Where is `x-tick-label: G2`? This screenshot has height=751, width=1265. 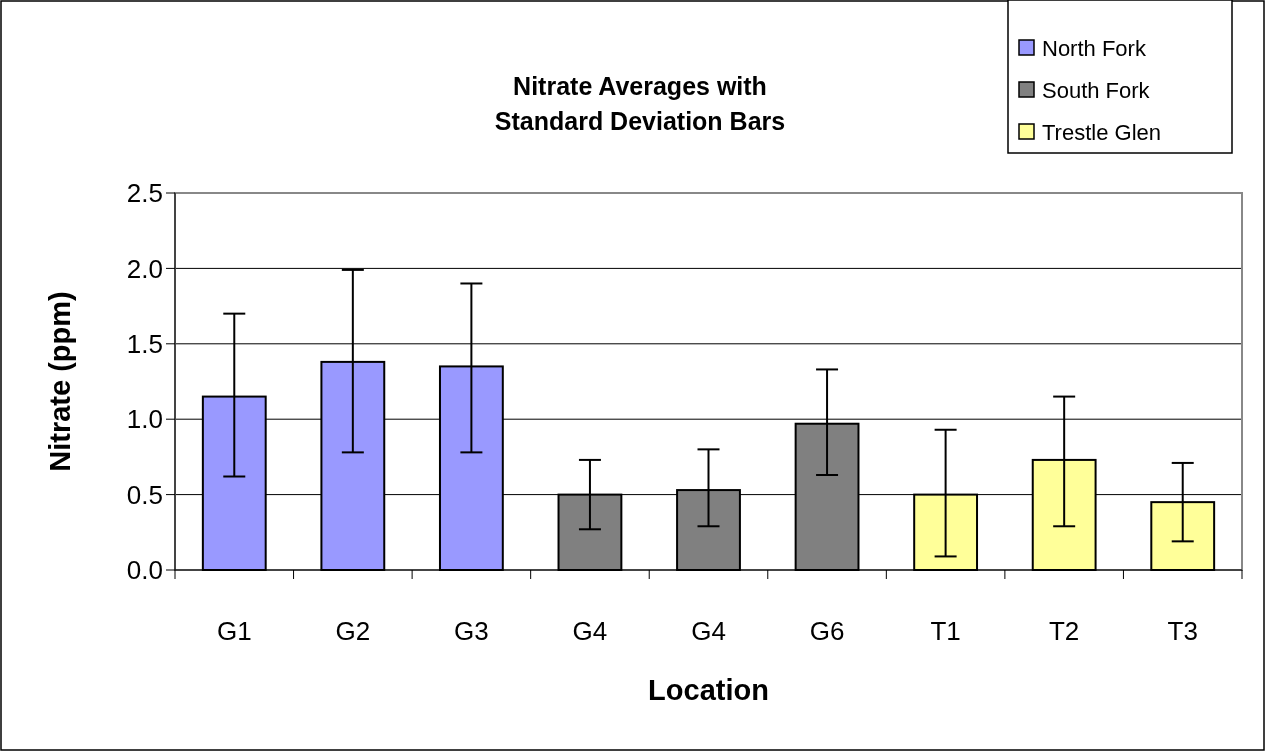 x-tick-label: G2 is located at coordinates (353, 631).